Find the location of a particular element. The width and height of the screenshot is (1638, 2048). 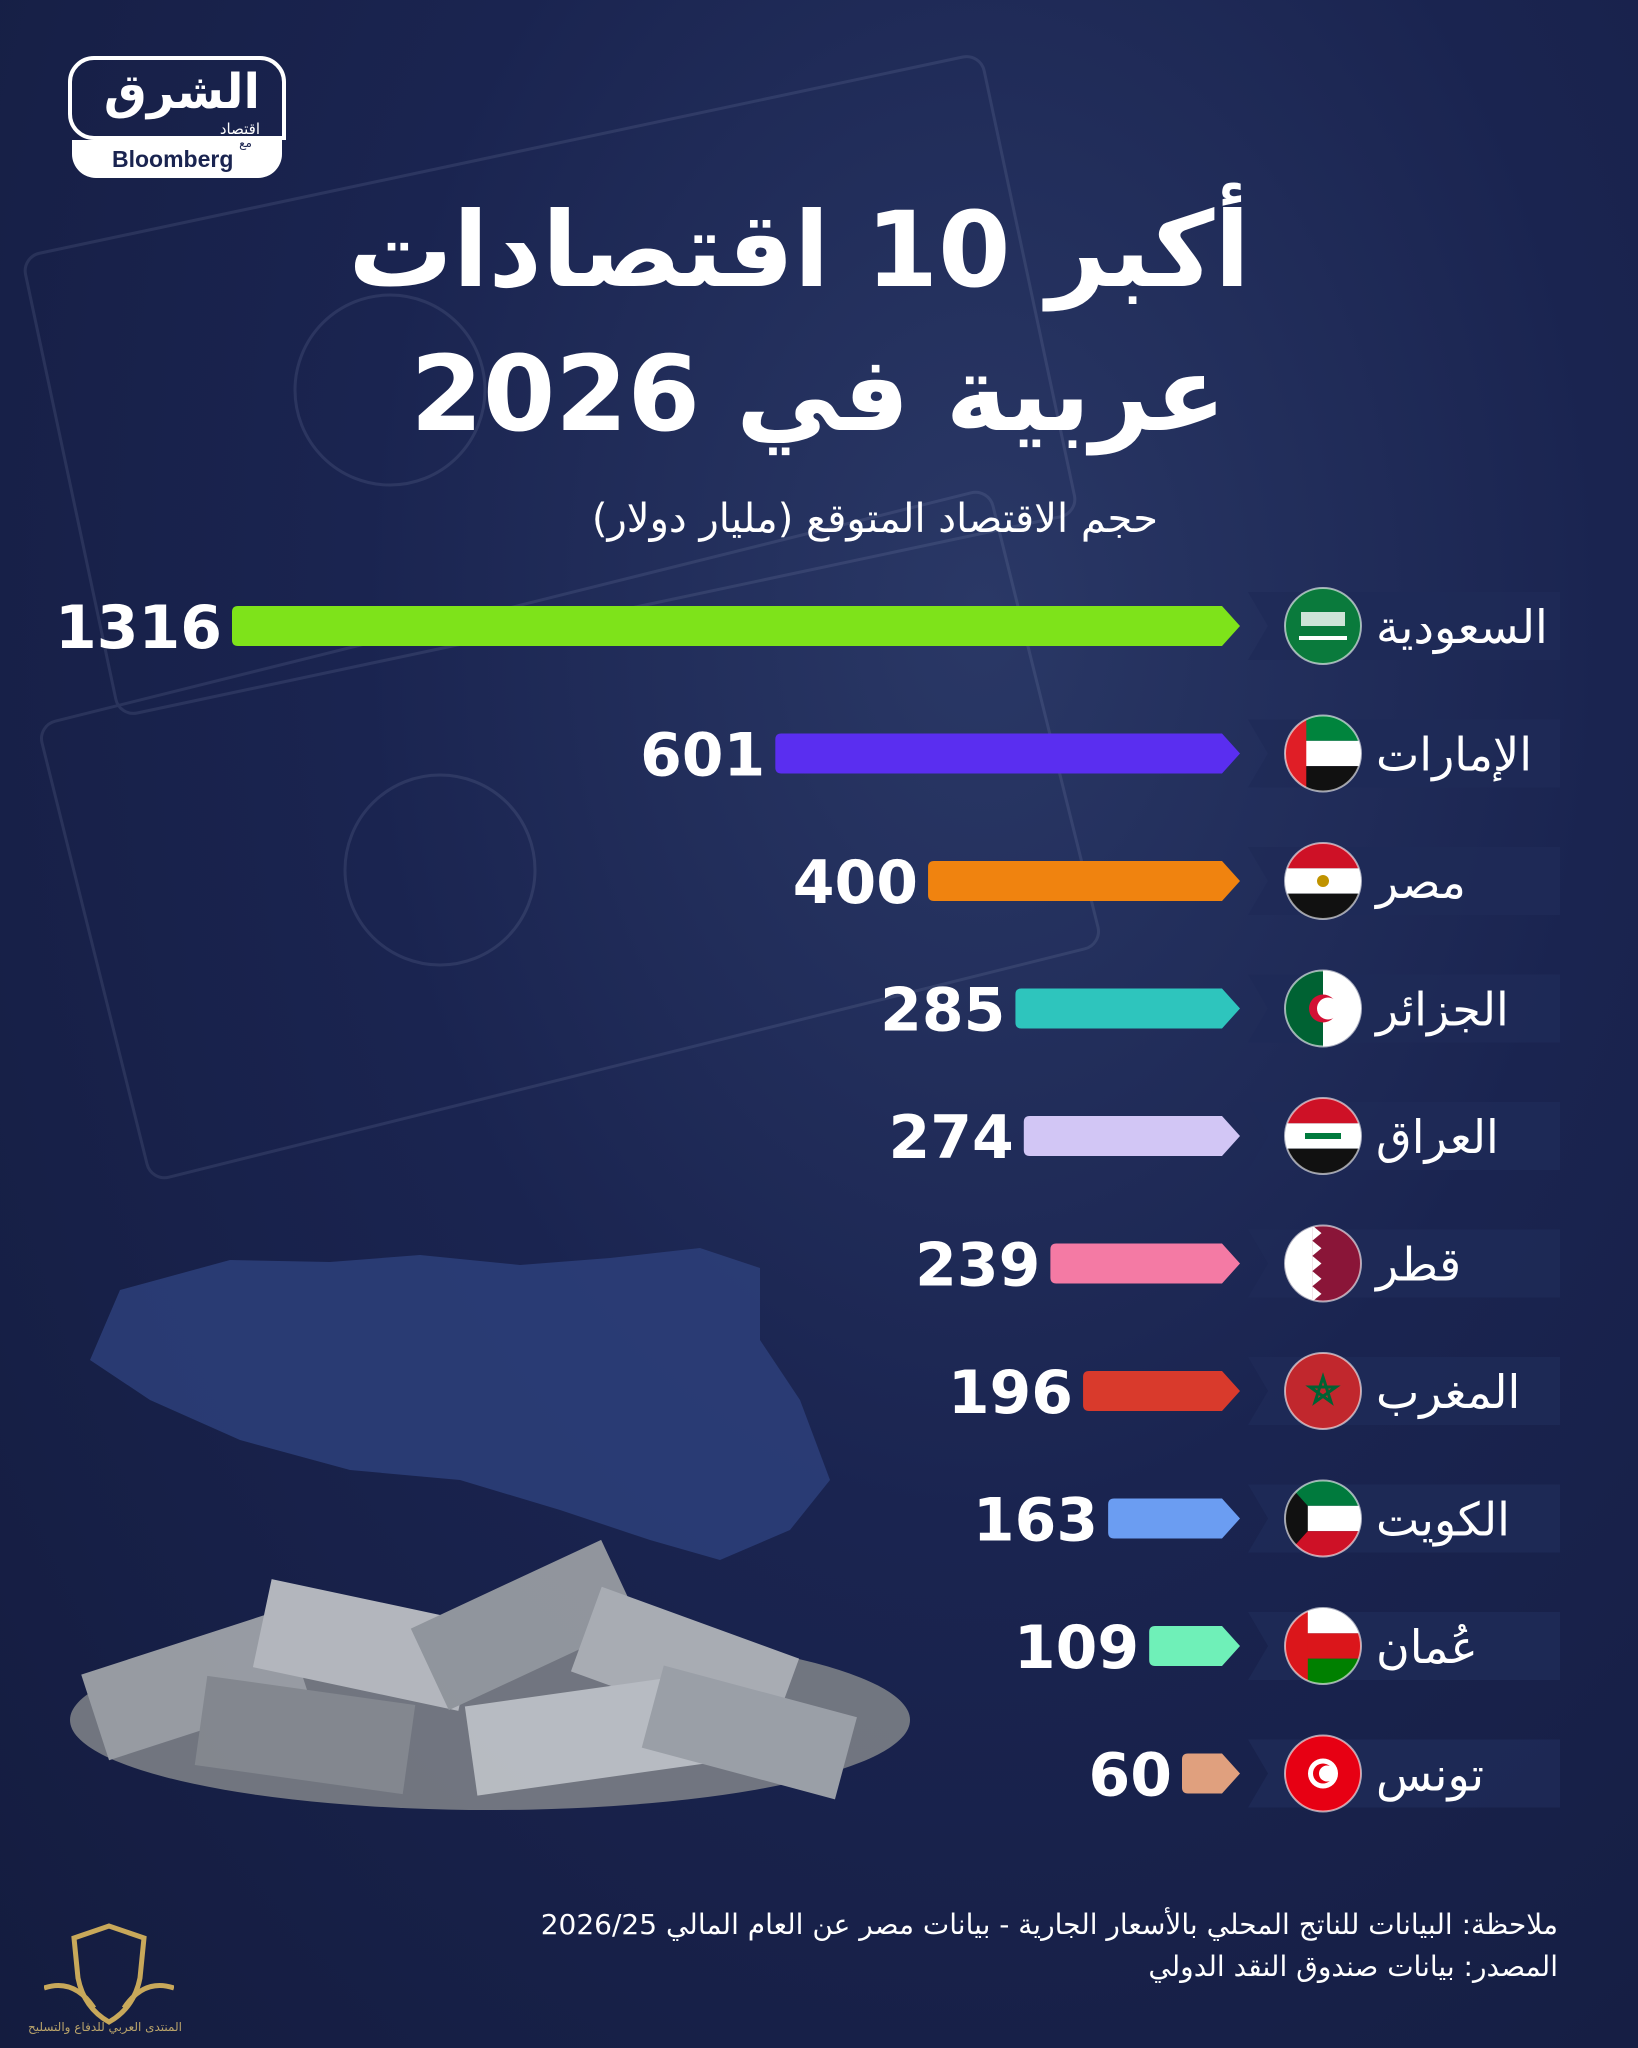

category-label: المغرب is located at coordinates (1448, 1392).